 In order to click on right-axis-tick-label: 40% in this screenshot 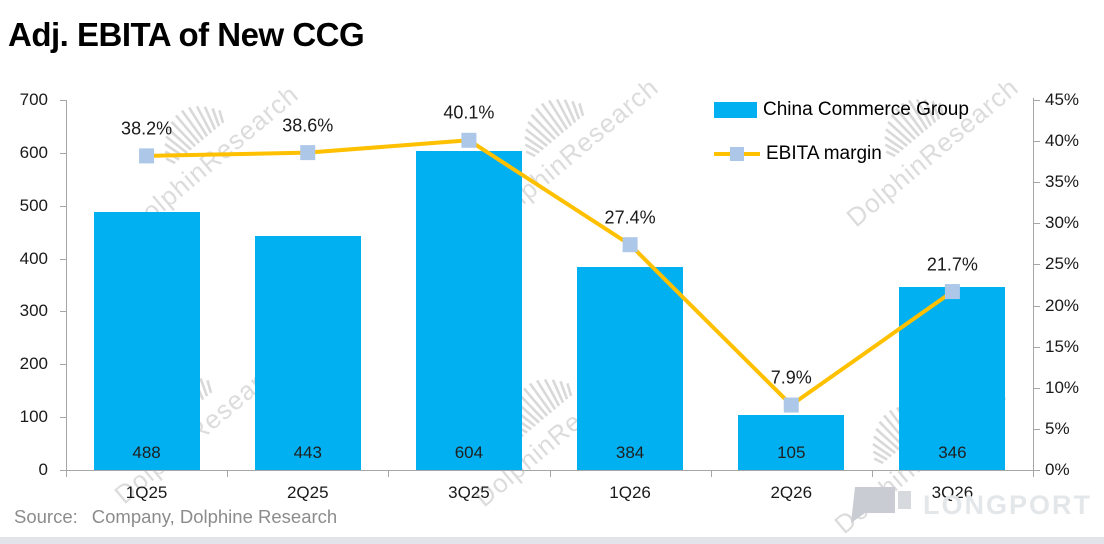, I will do `click(1062, 141)`.